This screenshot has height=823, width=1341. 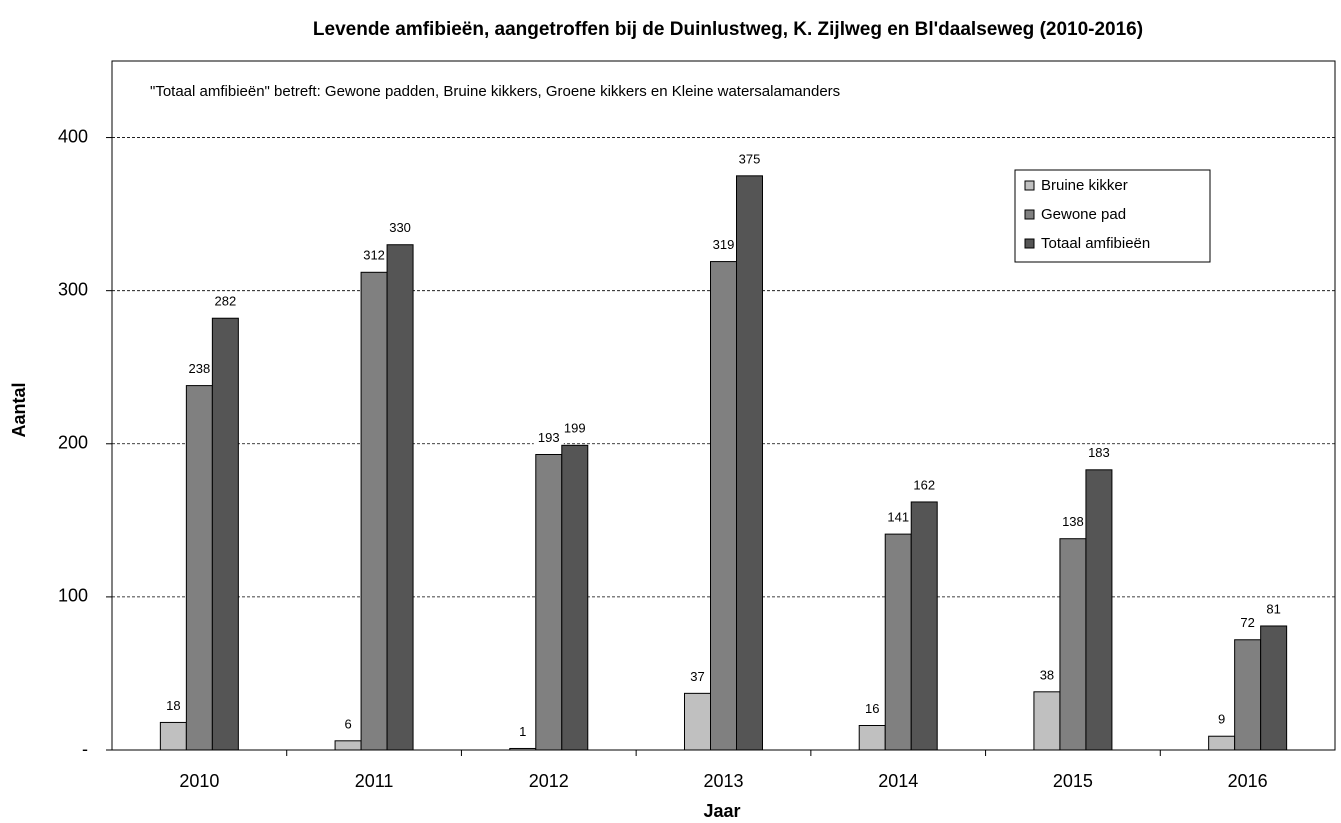 What do you see at coordinates (19, 409) in the screenshot?
I see `y-axis-label: Aantal` at bounding box center [19, 409].